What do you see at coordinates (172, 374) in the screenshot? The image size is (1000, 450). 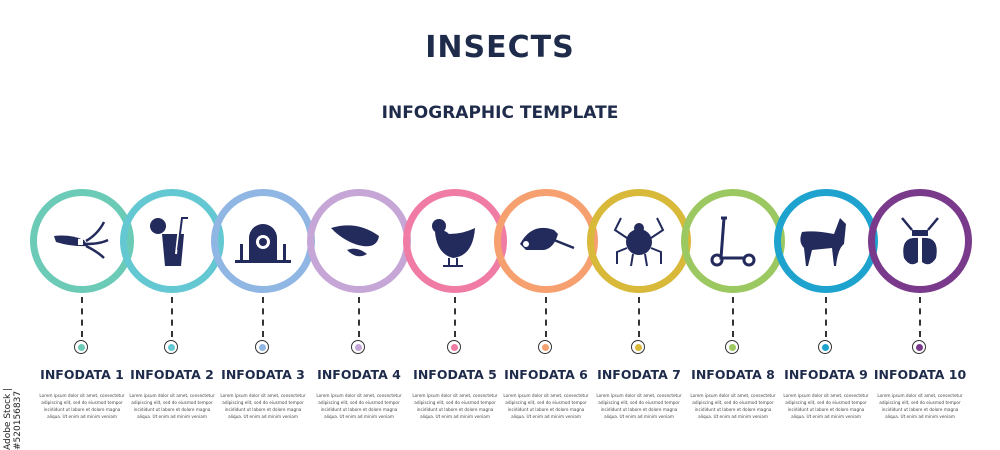 I see `step-label: INFODATA 2` at bounding box center [172, 374].